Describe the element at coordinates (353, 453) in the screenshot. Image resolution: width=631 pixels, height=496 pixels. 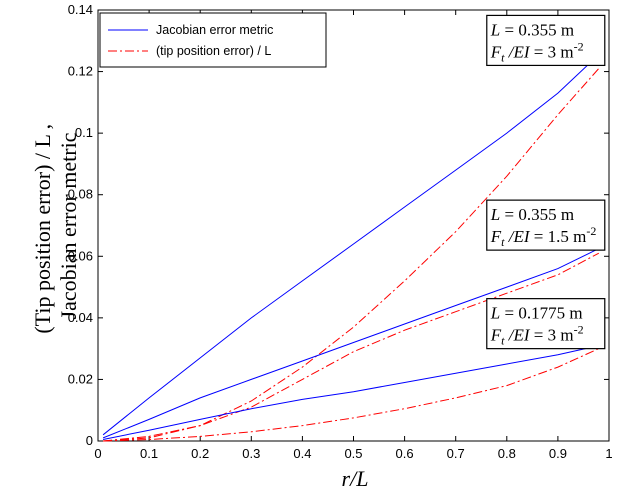
I see `x-tick-label: 0.5` at that location.